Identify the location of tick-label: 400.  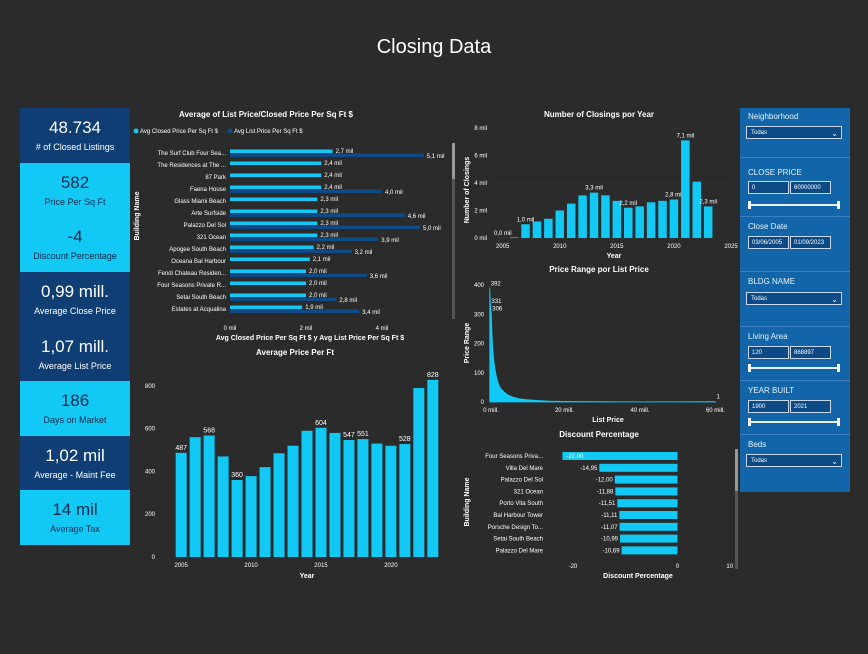
(150, 472).